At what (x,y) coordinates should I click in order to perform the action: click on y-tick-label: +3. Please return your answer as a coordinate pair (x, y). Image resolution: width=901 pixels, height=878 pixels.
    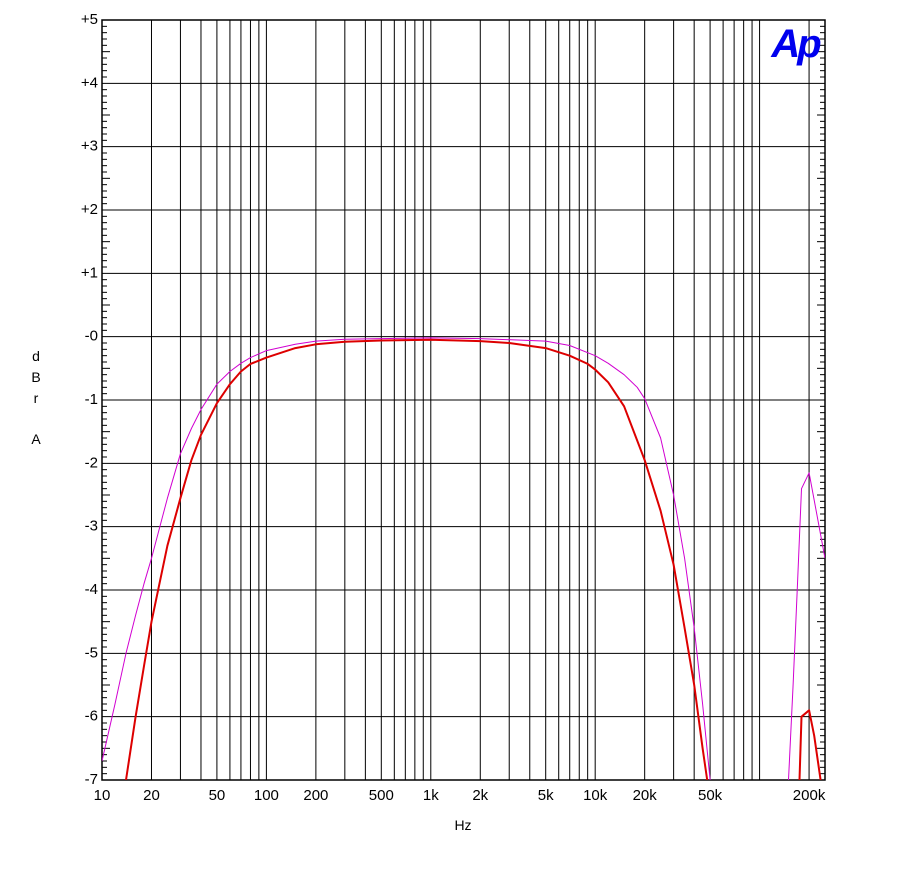
    Looking at the image, I should click on (89, 146).